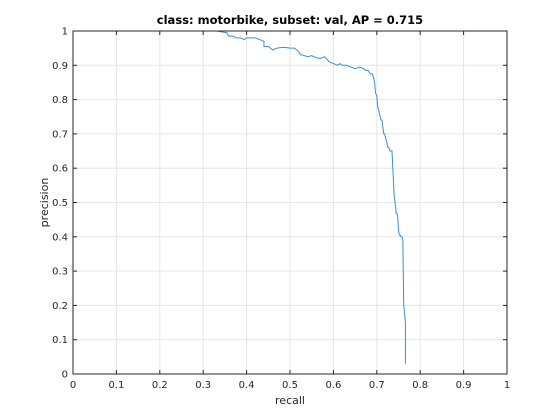 This screenshot has width=560, height=420. What do you see at coordinates (290, 400) in the screenshot?
I see `x-axis-label: recall` at bounding box center [290, 400].